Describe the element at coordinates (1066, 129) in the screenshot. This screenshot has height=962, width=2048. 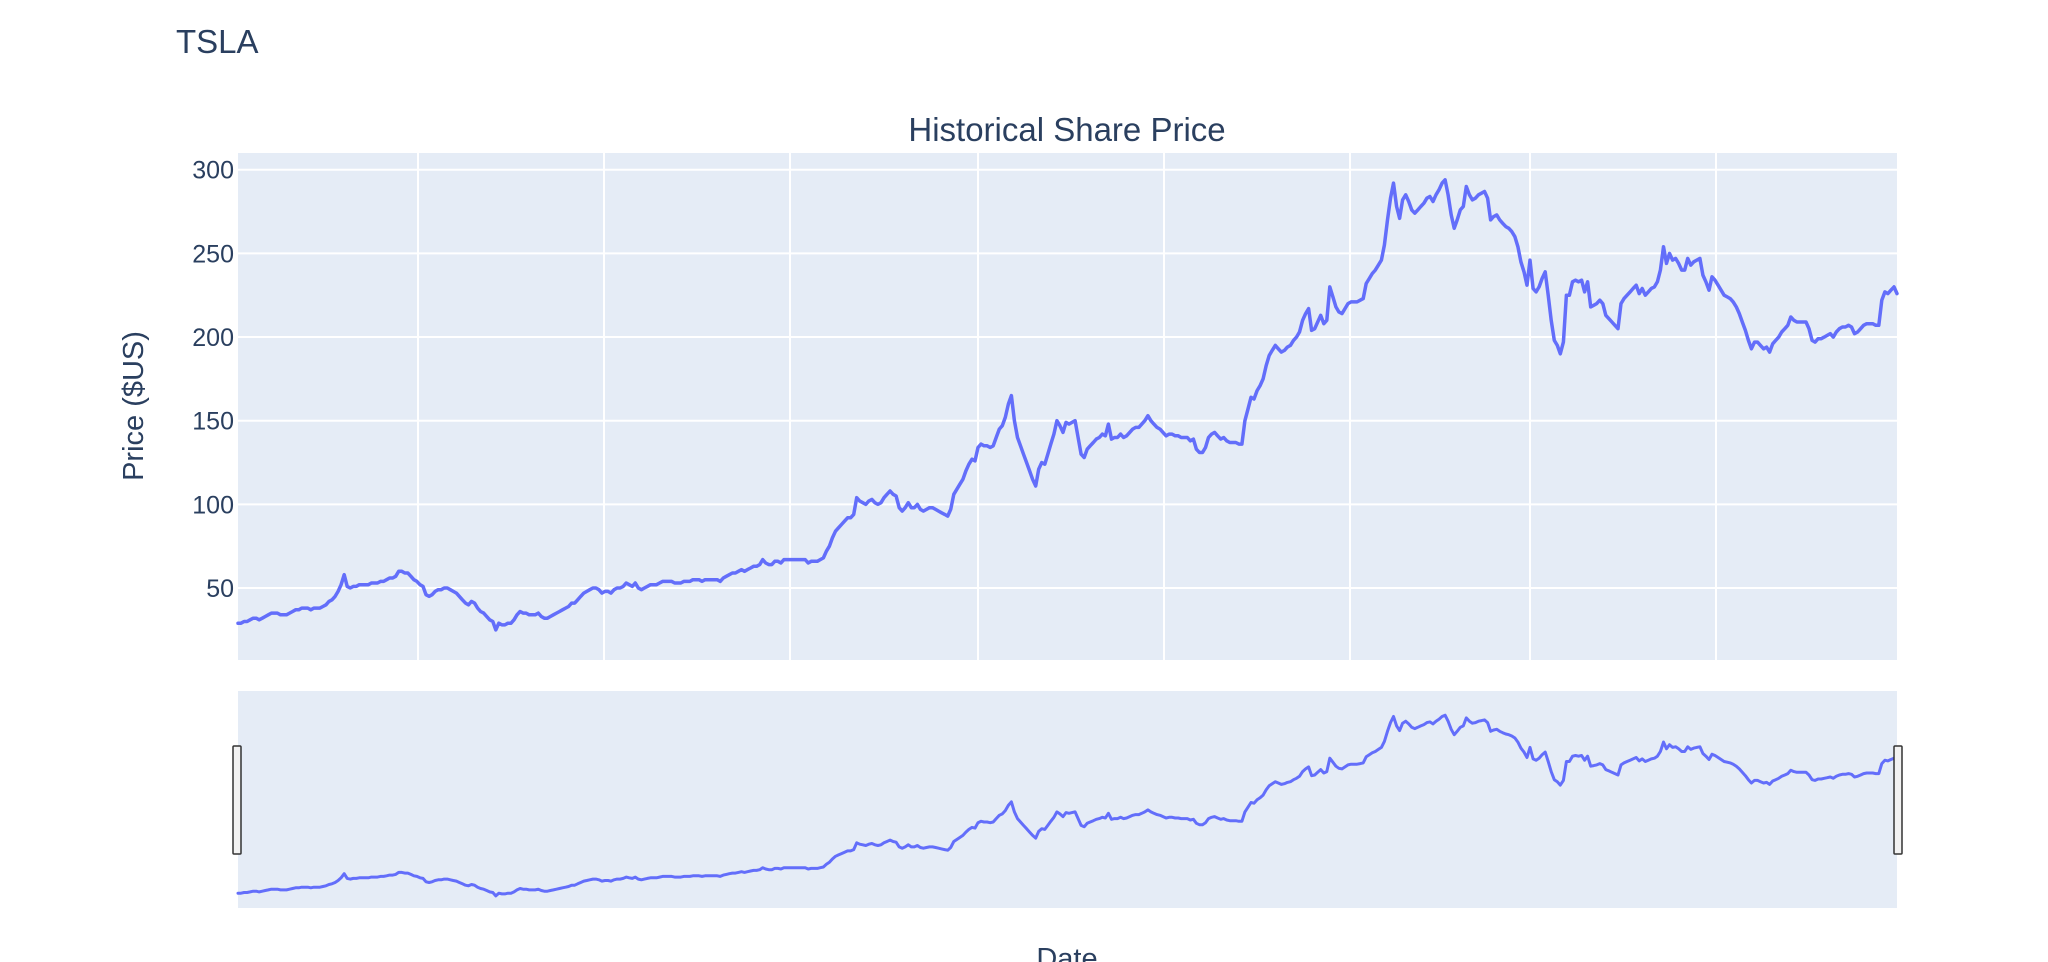
I see `chart-title: Historical Share Price` at that location.